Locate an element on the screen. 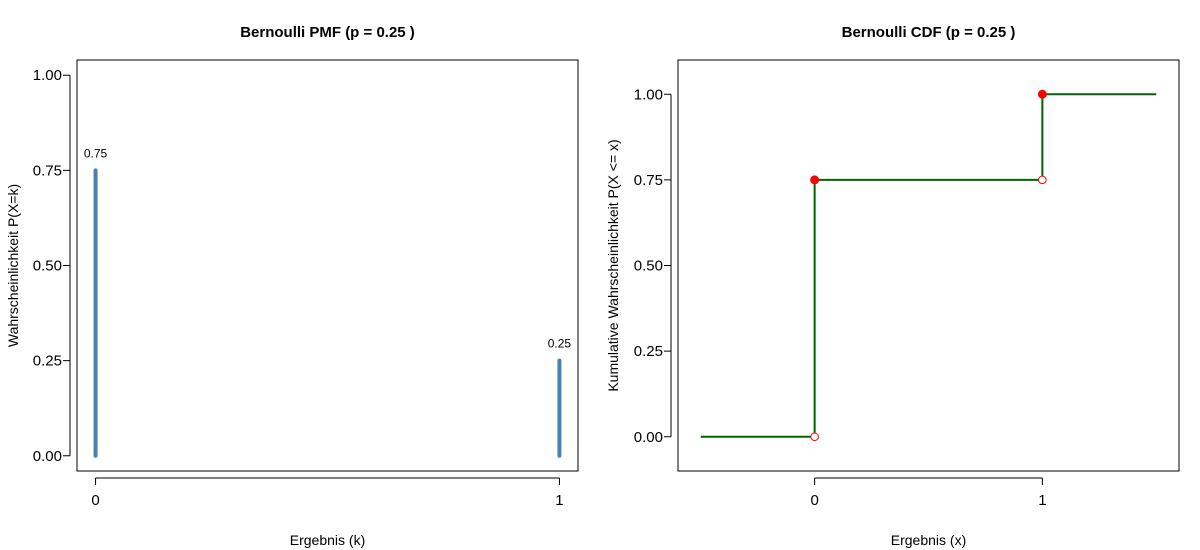 The width and height of the screenshot is (1200, 550). pmf-x-tick-label: 1 is located at coordinates (559, 500).